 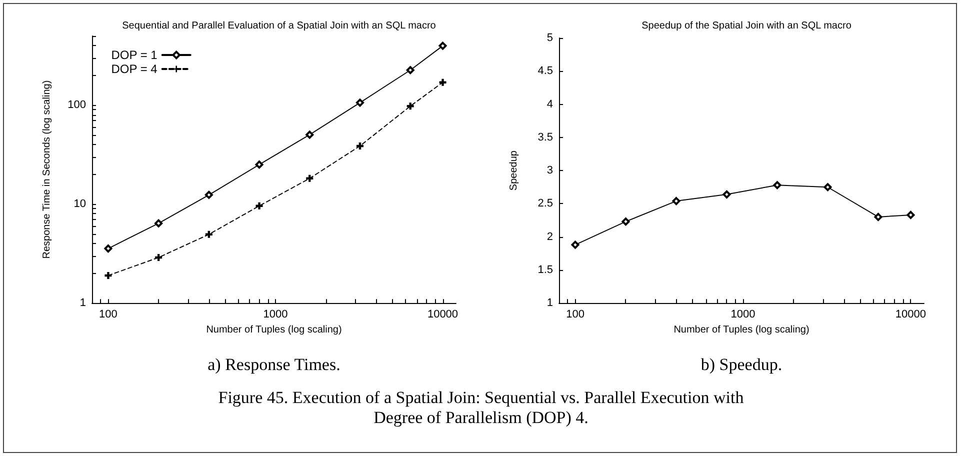 I want to click on y-tick-label: 1.5, so click(x=545, y=270).